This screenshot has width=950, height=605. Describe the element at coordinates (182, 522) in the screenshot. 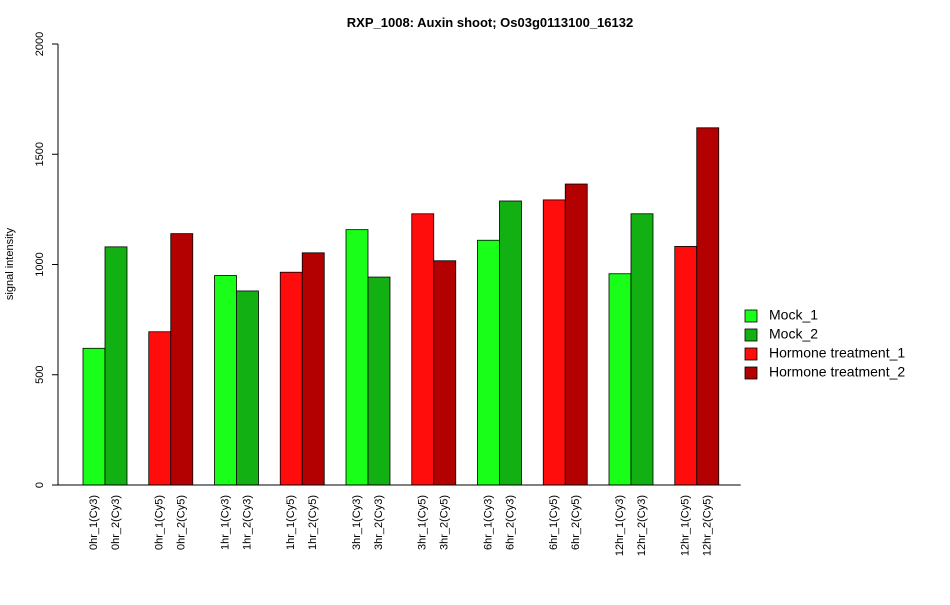

I see `x-tick-label: 0hr_2(Cy5)` at that location.